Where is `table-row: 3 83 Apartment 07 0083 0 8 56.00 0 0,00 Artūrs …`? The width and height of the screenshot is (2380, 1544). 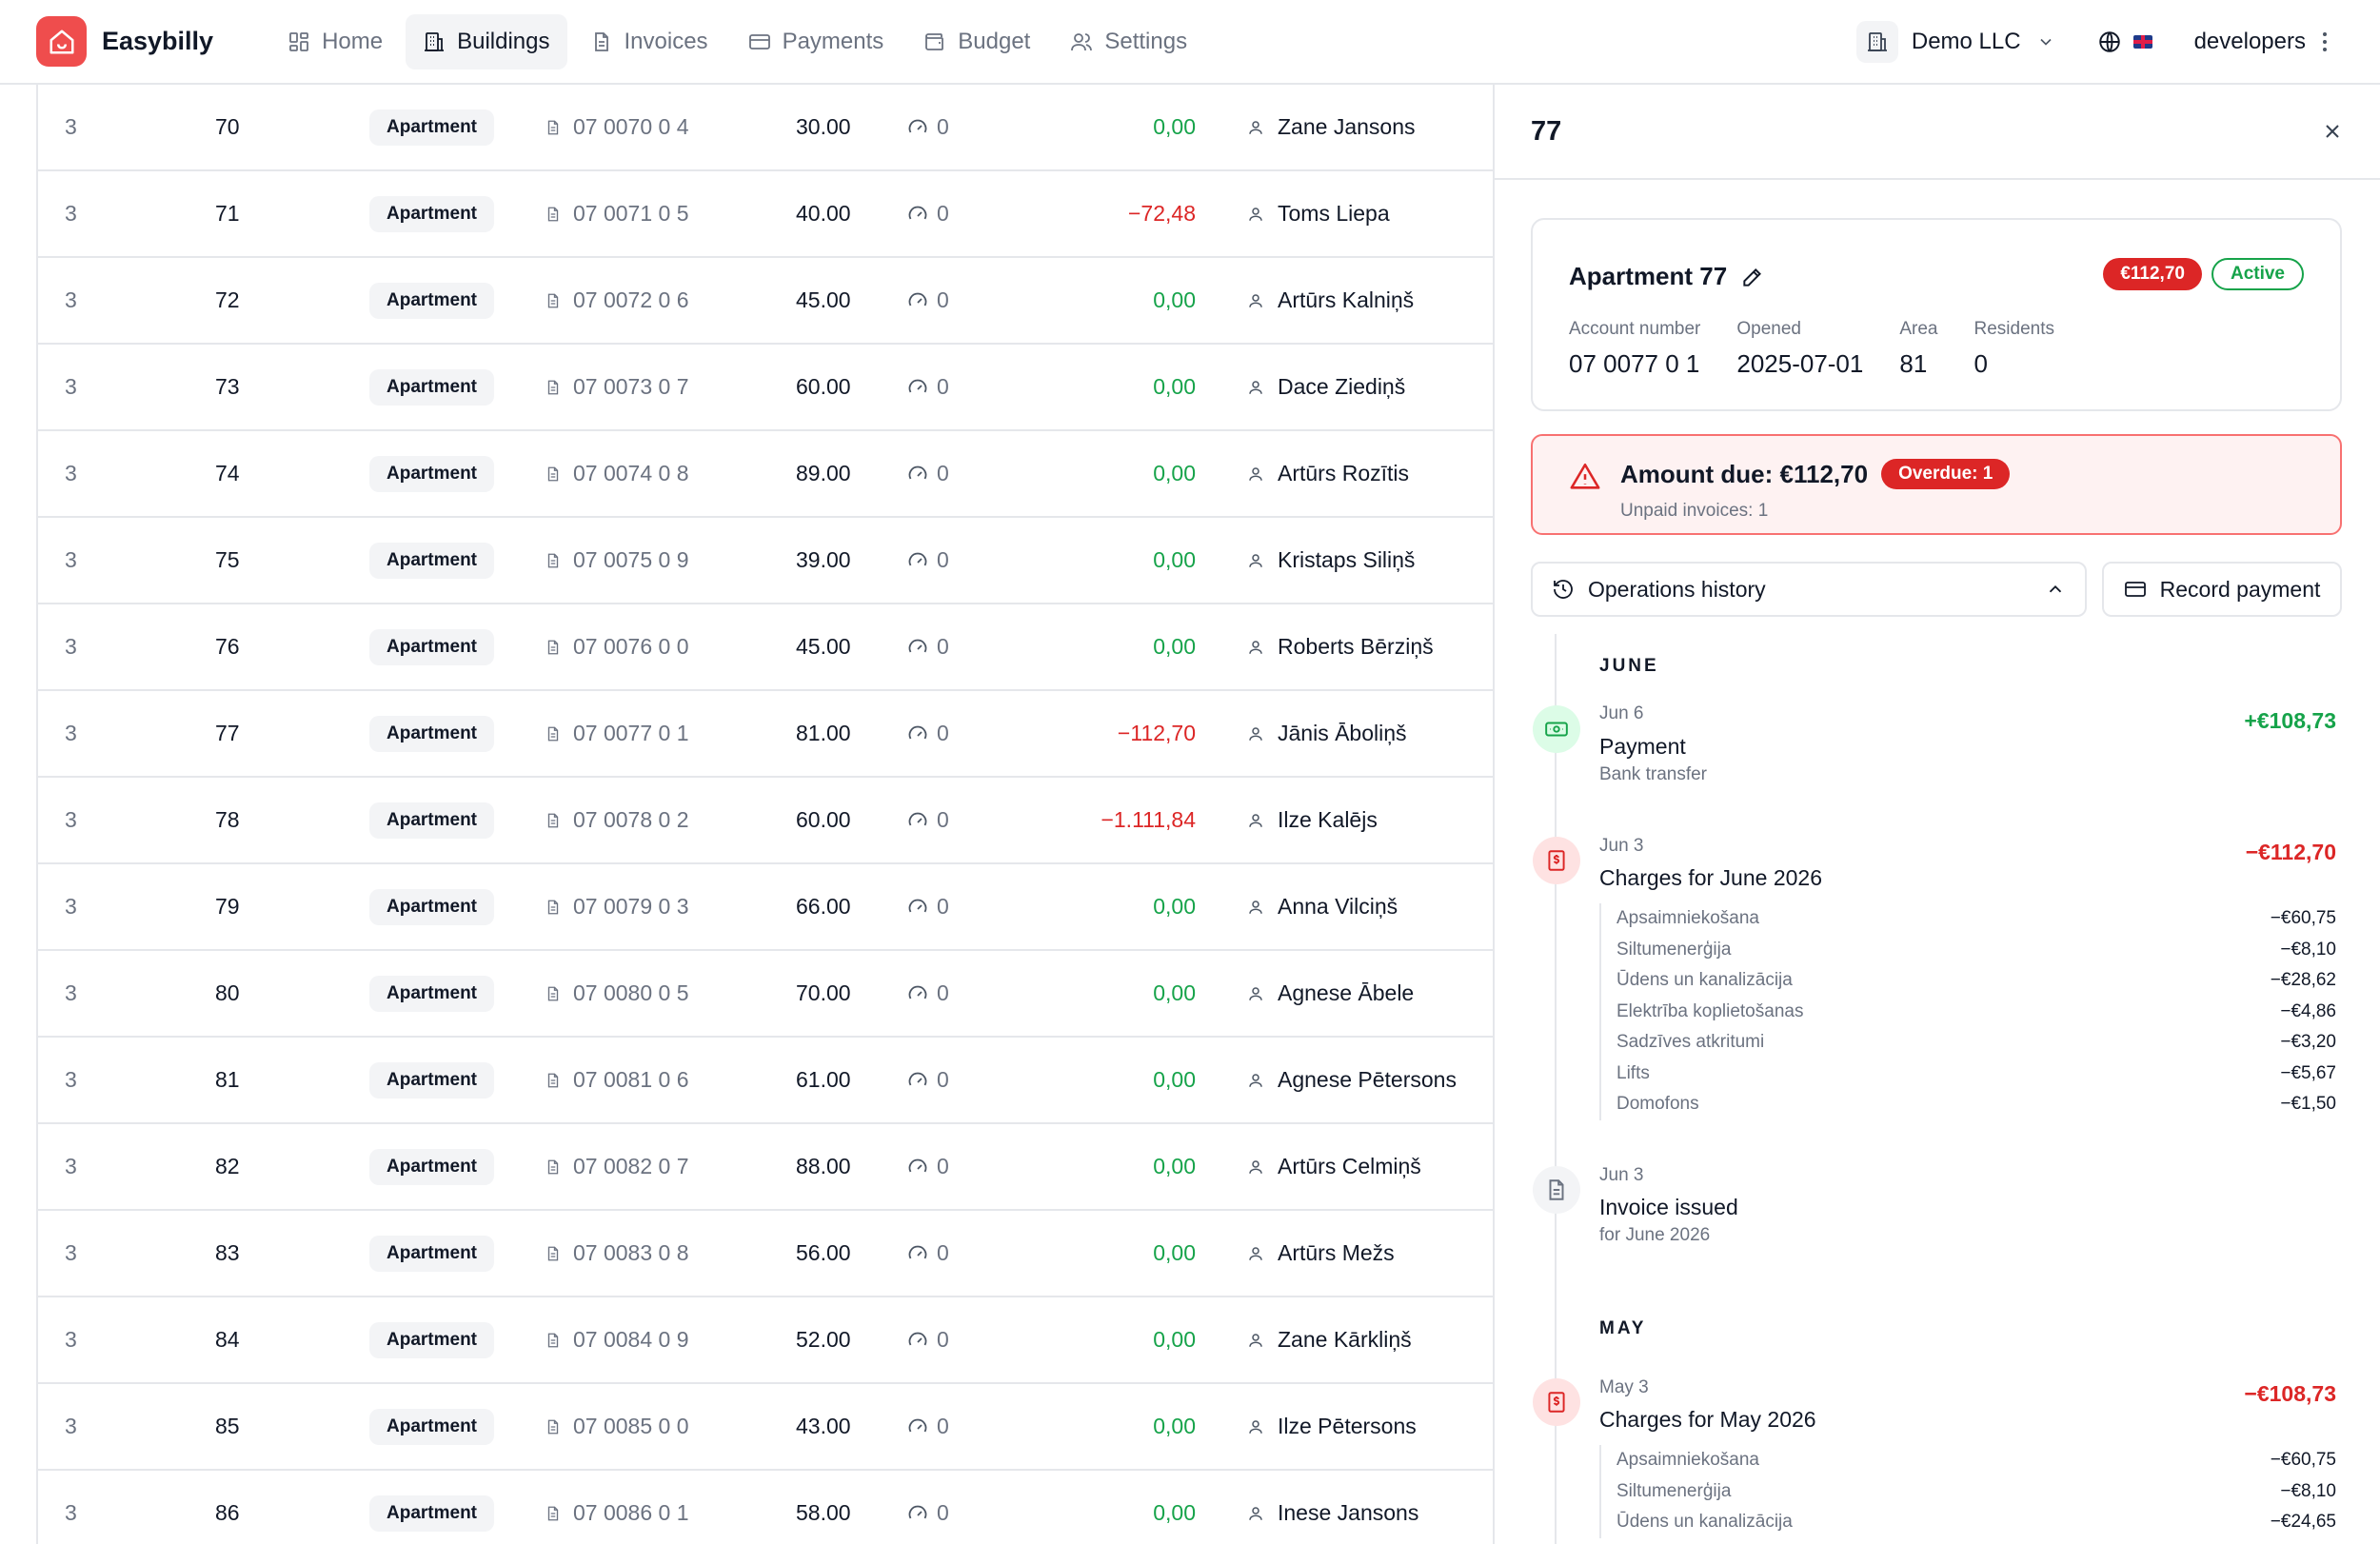
table-row: 3 83 Apartment 07 0083 0 8 56.00 0 0,00 Artūrs … is located at coordinates (765, 1254).